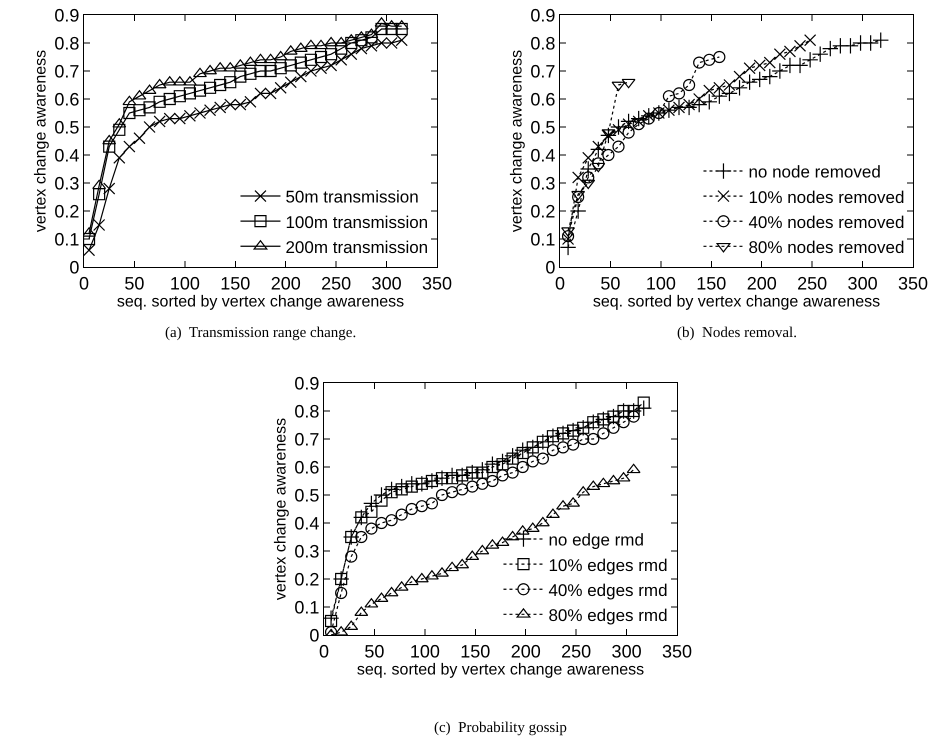  I want to click on text: (a) Transmission range change., so click(260, 333).